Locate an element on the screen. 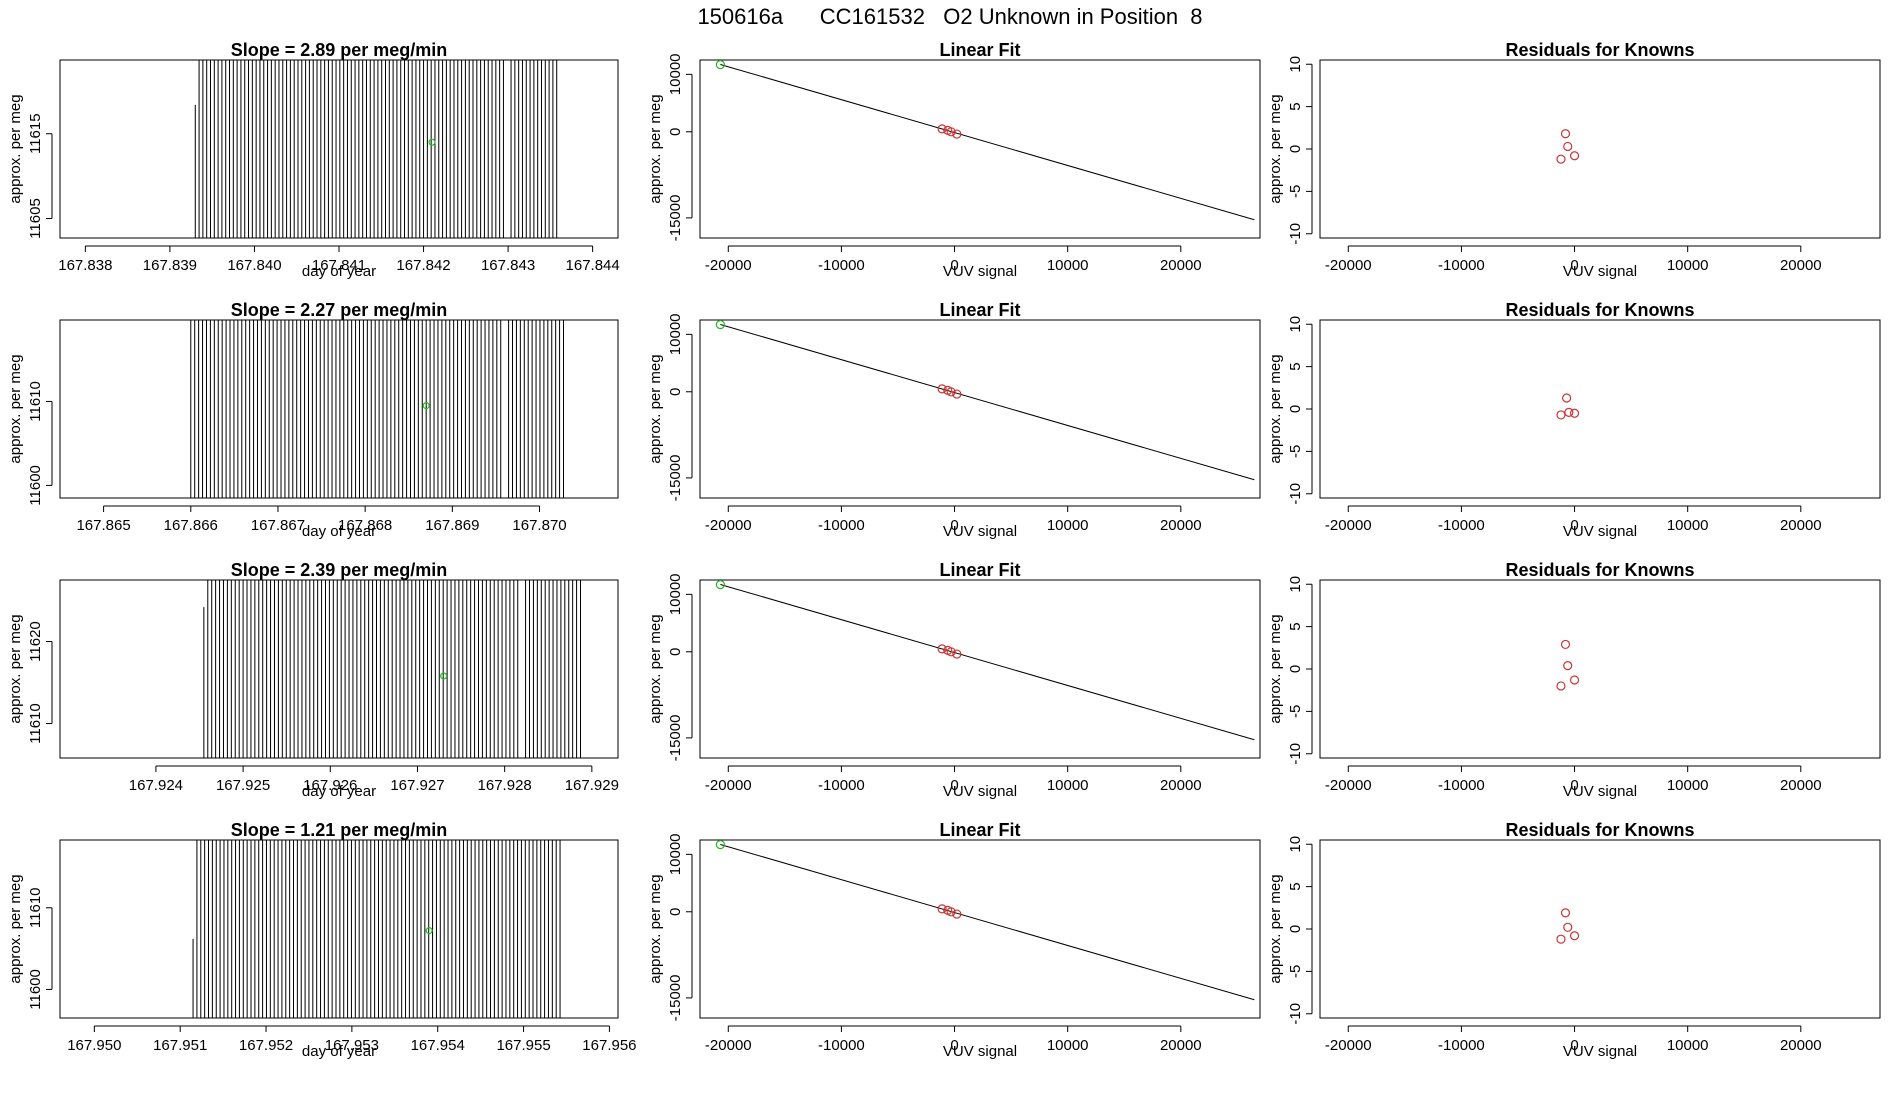 The height and width of the screenshot is (1100, 1900). y-tick-label: -15000 is located at coordinates (675, 998).